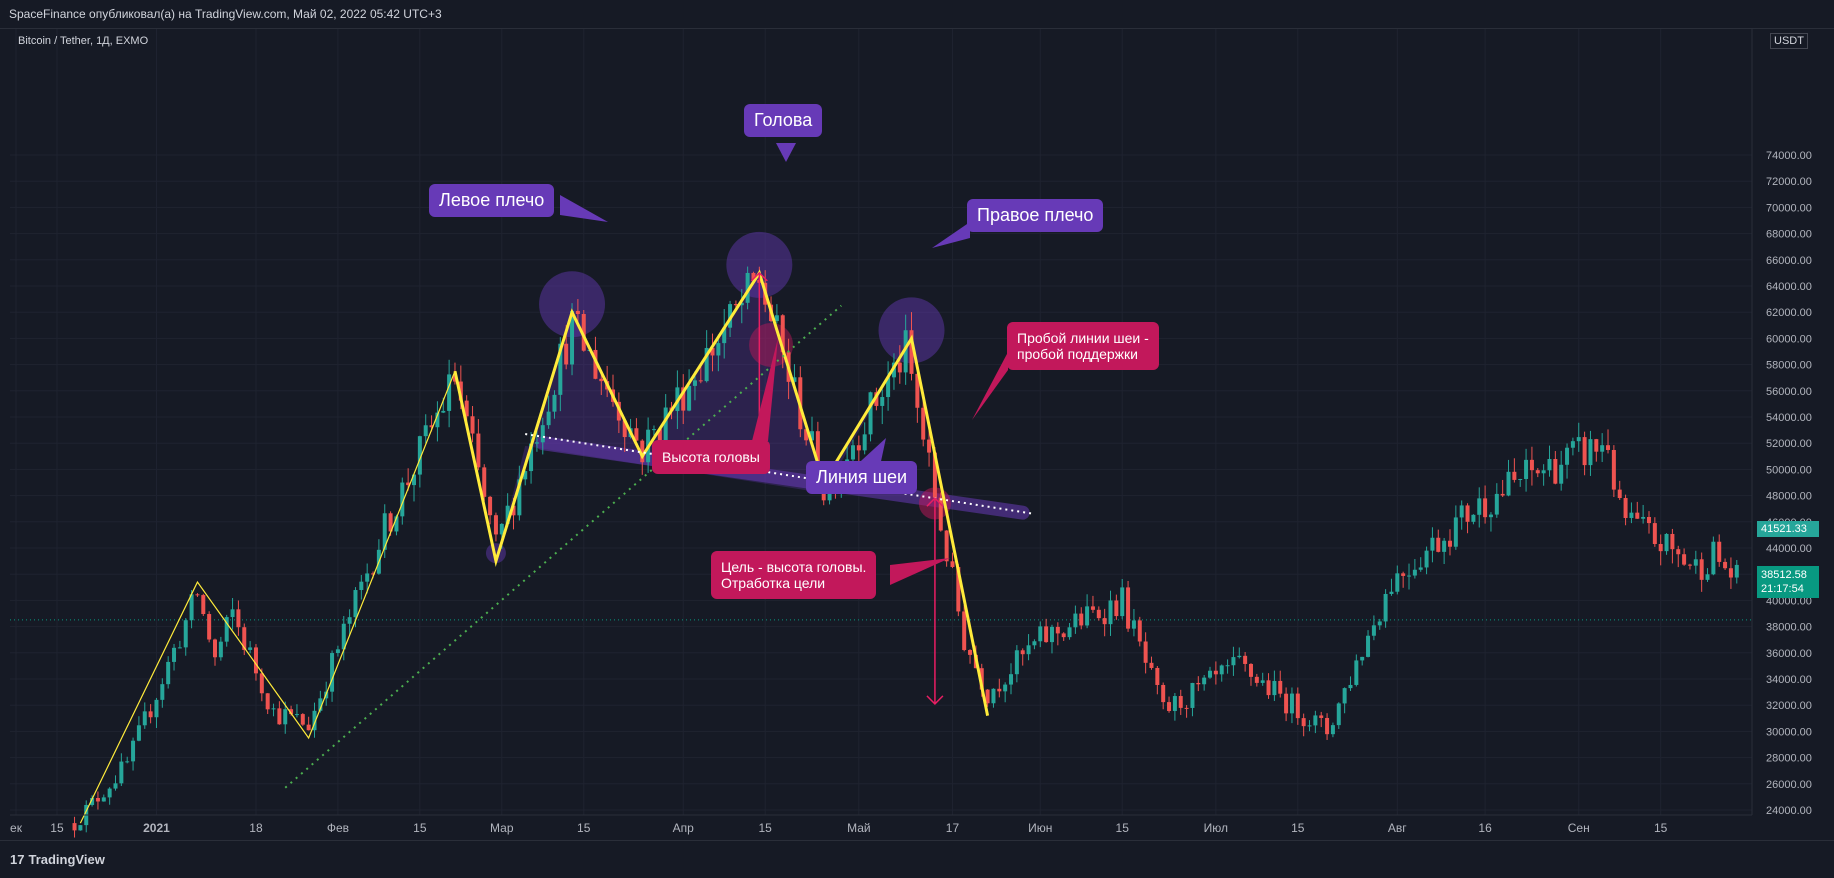  Describe the element at coordinates (1789, 313) in the screenshot. I see `price-tick-label: 62000.00` at that location.